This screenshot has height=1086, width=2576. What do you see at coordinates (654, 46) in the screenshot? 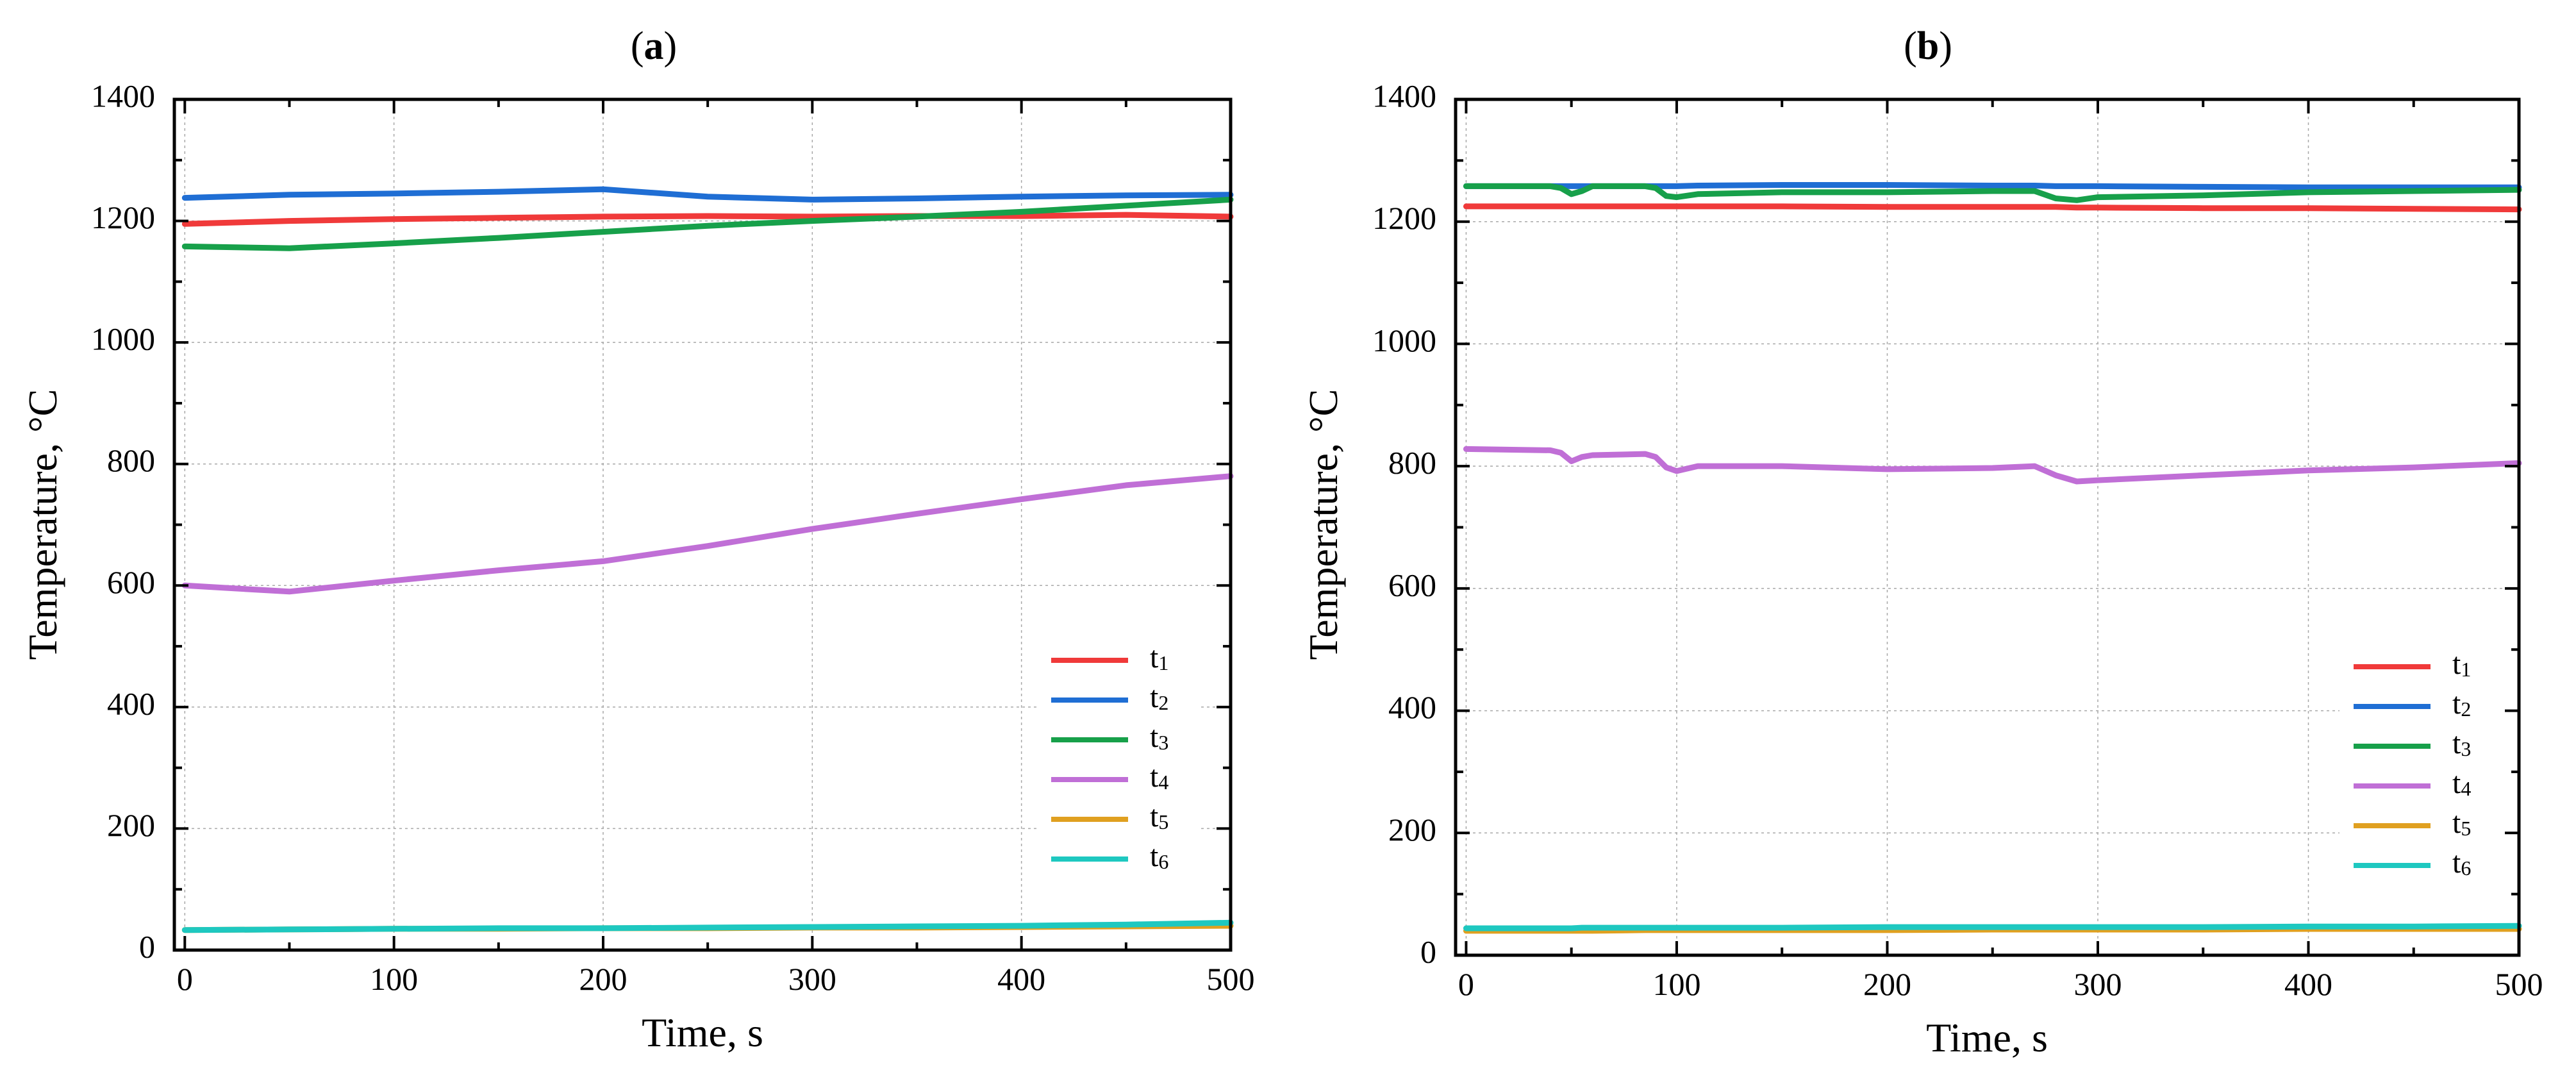
I see `chart-title: (a)` at bounding box center [654, 46].